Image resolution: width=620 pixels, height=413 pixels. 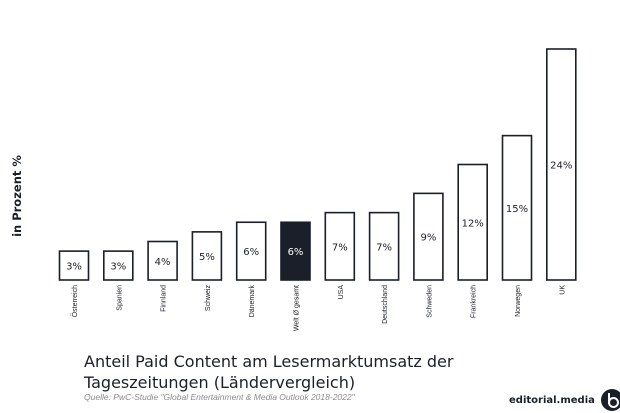 What do you see at coordinates (297, 308) in the screenshot?
I see `x-tick-label: Welt Ø gesamt` at bounding box center [297, 308].